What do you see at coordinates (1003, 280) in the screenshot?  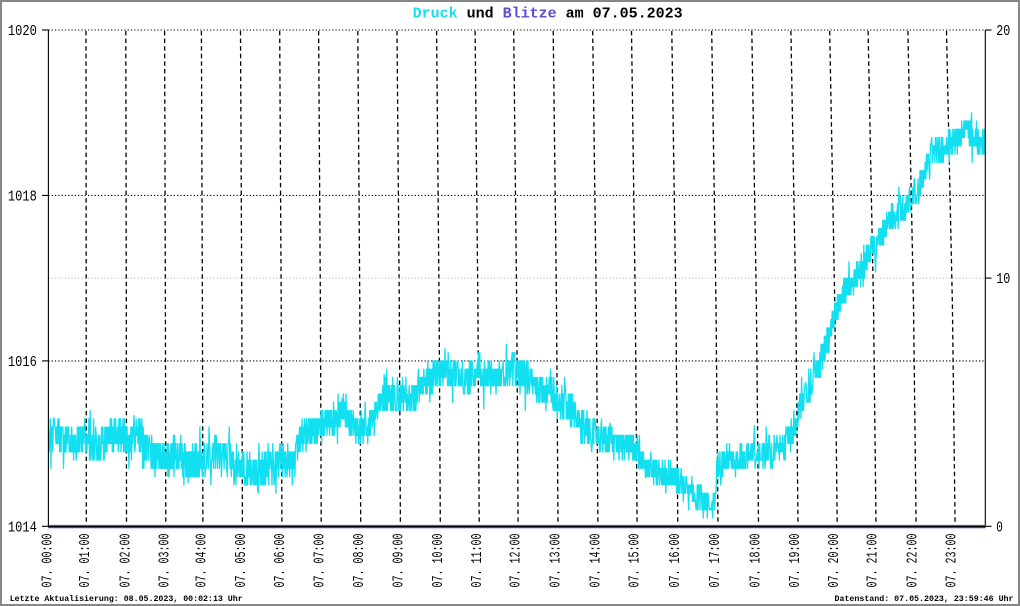 I see `svg-text: 10` at bounding box center [1003, 280].